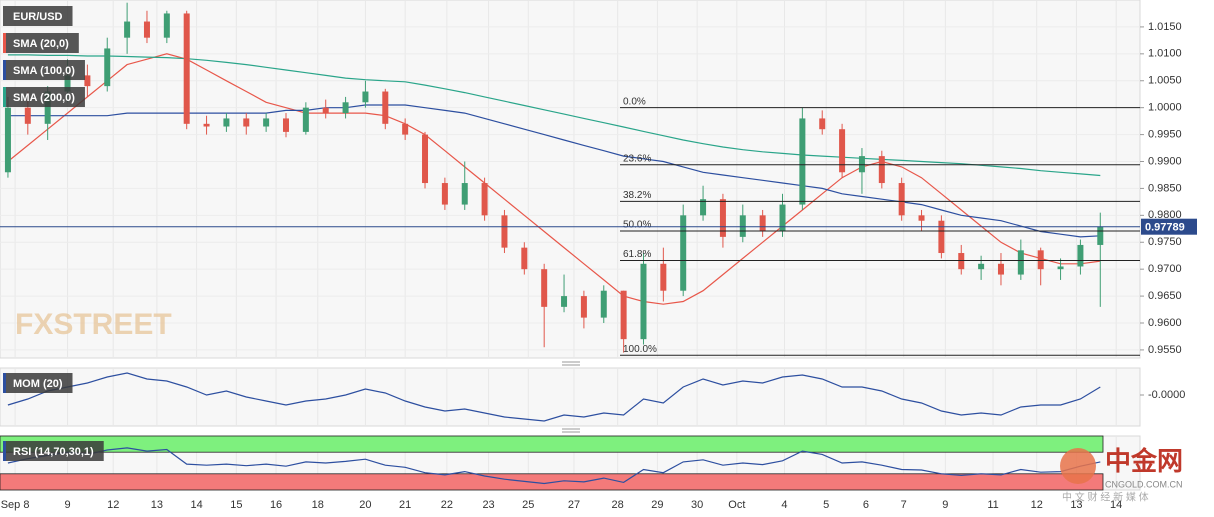  Describe the element at coordinates (38, 384) in the screenshot. I see `legend-label: MOM (20)` at that location.